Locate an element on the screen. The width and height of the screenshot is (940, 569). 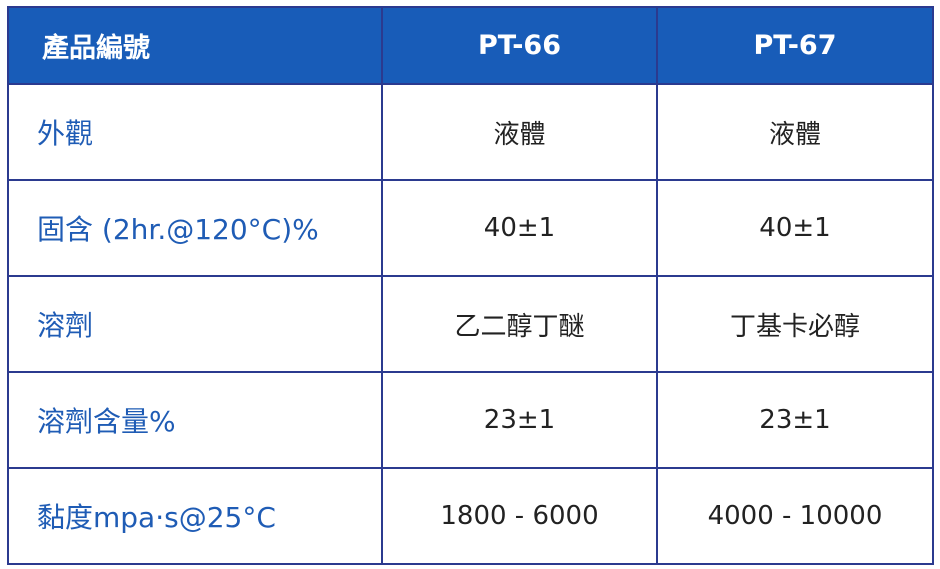
cell-pt-66: 40±1 is located at coordinates (519, 228).